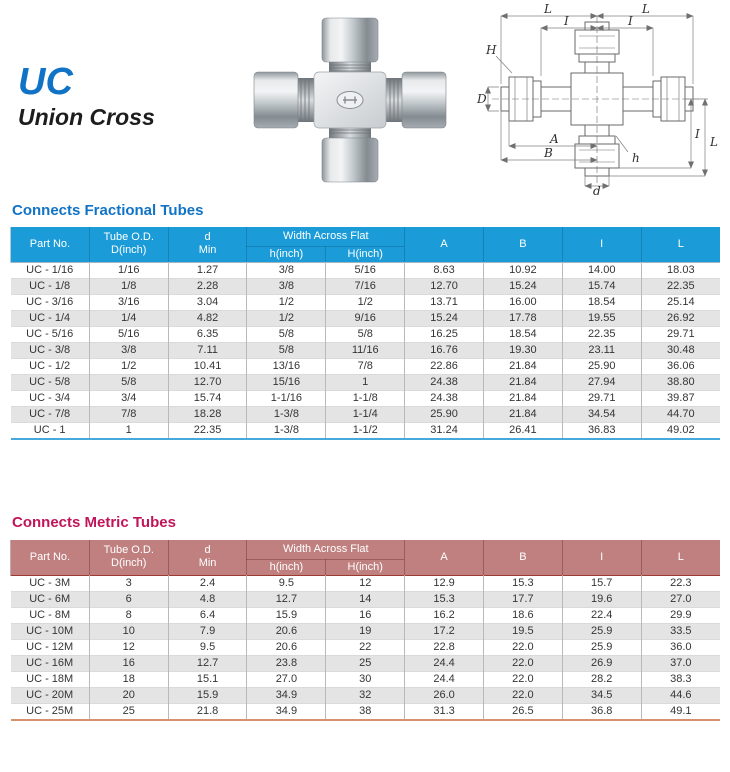 The width and height of the screenshot is (730, 772). I want to click on value-cell: 1, so click(365, 381).